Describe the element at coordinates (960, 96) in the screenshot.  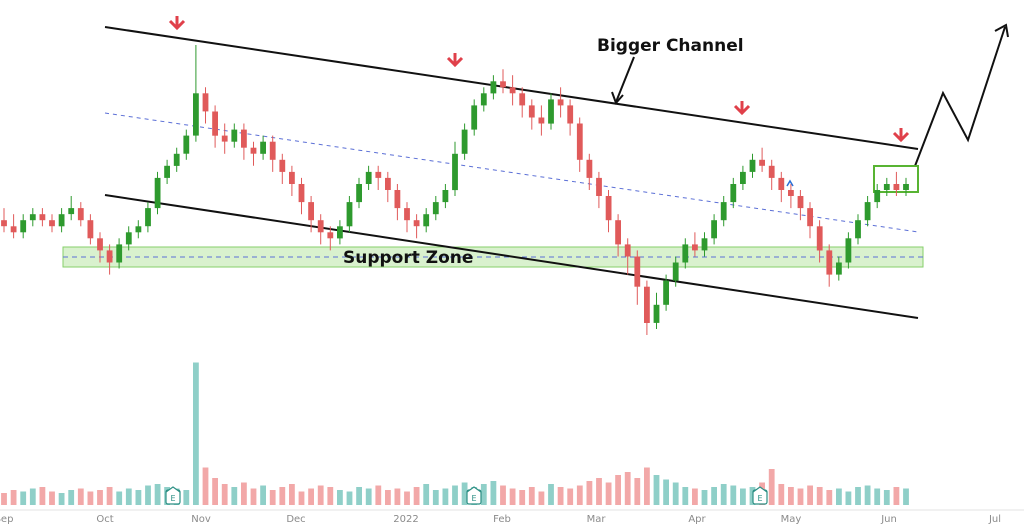
I see `projection-zigzag` at that location.